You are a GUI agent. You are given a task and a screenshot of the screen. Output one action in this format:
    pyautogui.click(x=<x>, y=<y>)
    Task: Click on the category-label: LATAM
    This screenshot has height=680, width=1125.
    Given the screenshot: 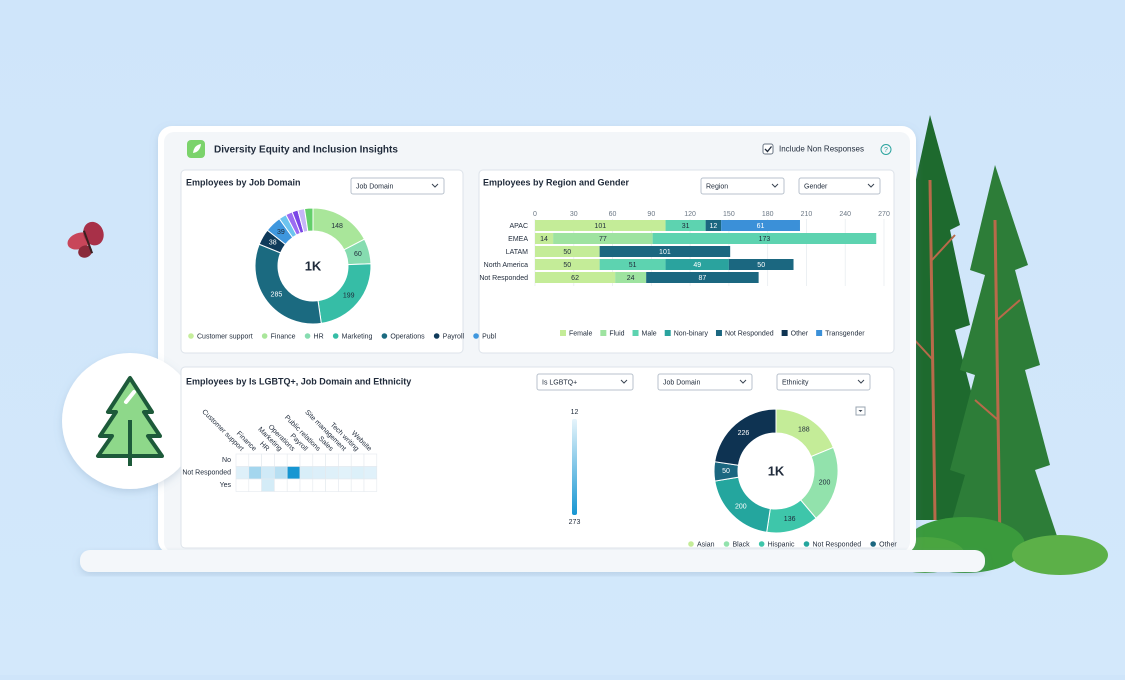 What is the action you would take?
    pyautogui.click(x=517, y=252)
    